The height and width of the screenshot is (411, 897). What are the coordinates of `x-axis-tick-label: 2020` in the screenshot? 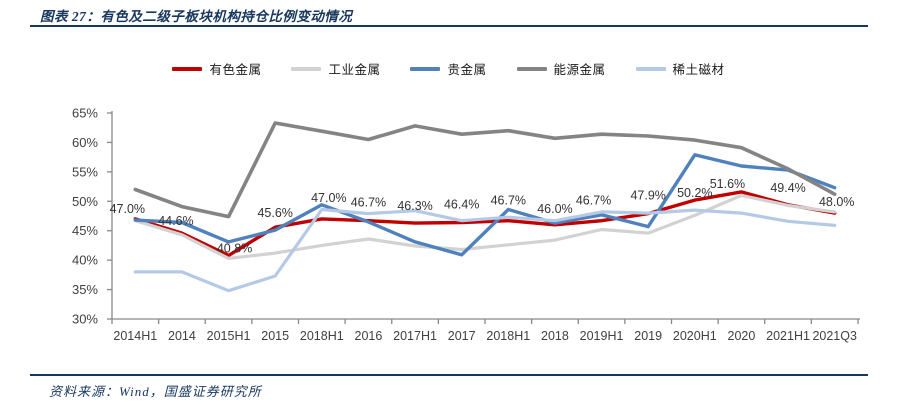 It's located at (742, 336).